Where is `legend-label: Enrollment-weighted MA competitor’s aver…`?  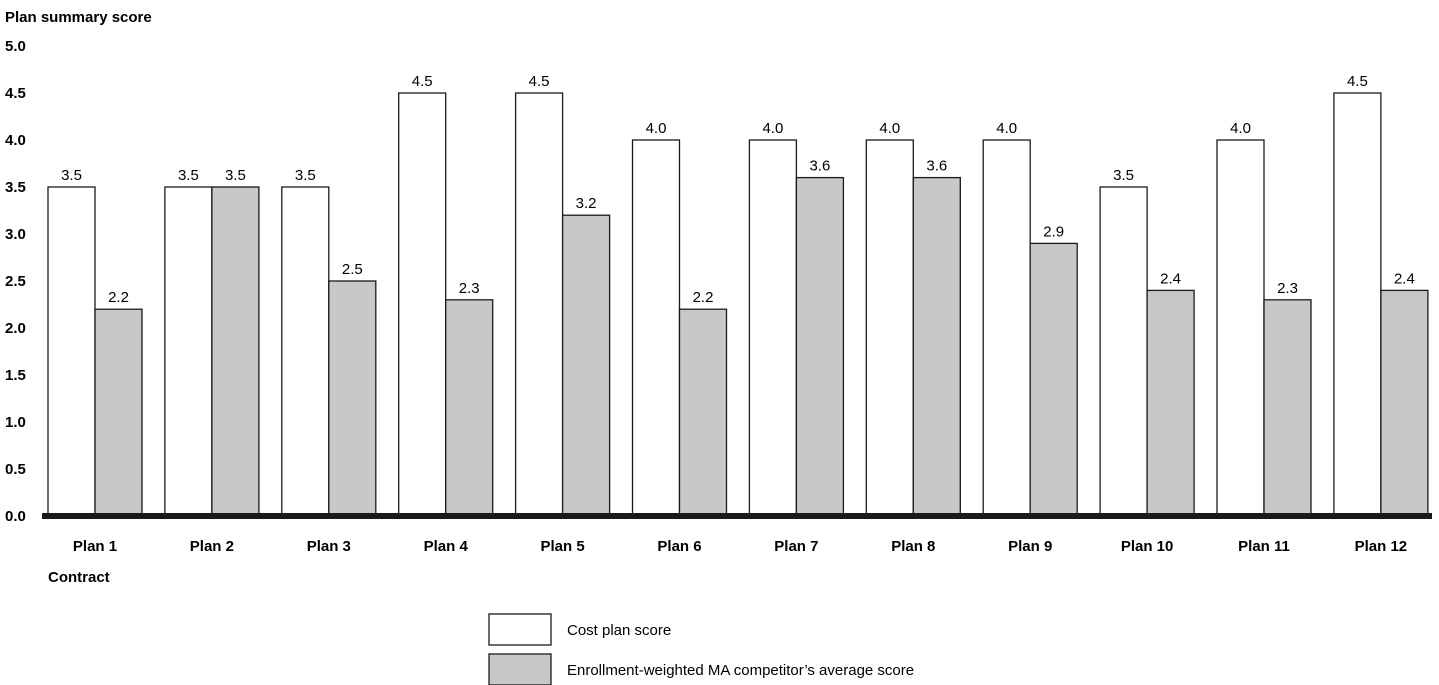
legend-label: Enrollment-weighted MA competitor’s aver… is located at coordinates (740, 670).